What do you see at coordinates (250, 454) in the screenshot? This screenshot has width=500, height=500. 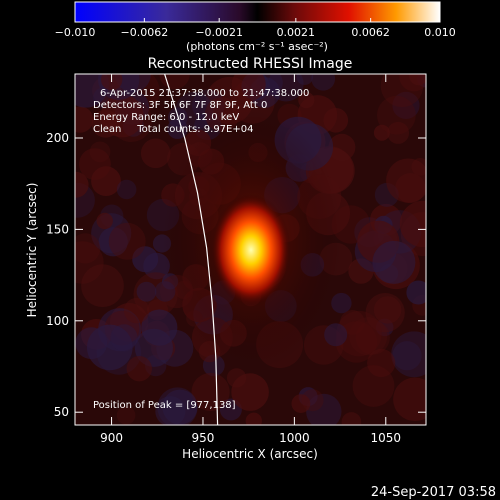 I see `x-axis-label: Heliocentric X (arcsec)` at bounding box center [250, 454].